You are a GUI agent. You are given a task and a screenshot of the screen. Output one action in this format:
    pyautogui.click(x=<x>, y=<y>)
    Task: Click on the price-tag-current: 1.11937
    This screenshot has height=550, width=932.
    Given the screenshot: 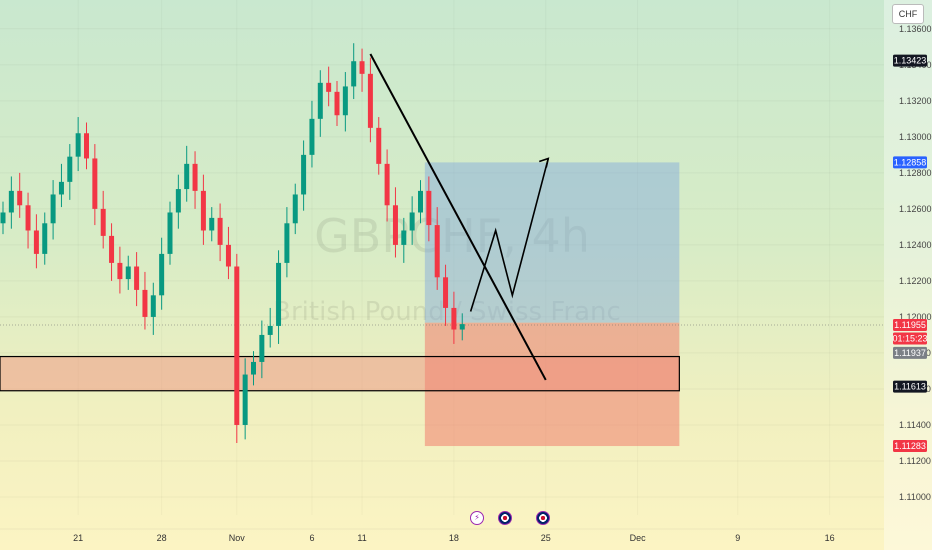 What is the action you would take?
    pyautogui.click(x=910, y=352)
    